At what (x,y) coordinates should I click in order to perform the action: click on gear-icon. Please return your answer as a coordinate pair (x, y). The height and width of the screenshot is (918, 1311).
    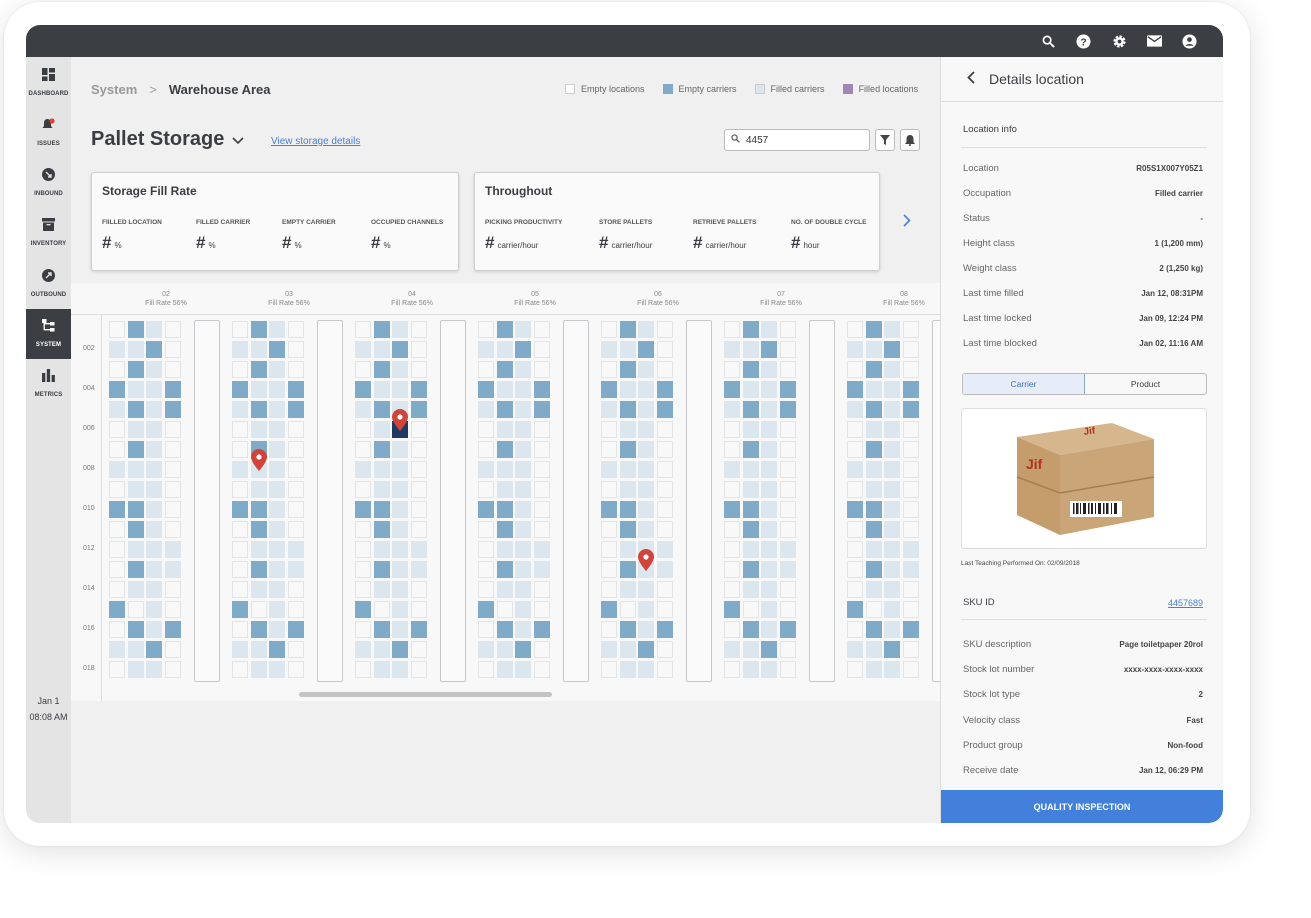
    Looking at the image, I should click on (1119, 41).